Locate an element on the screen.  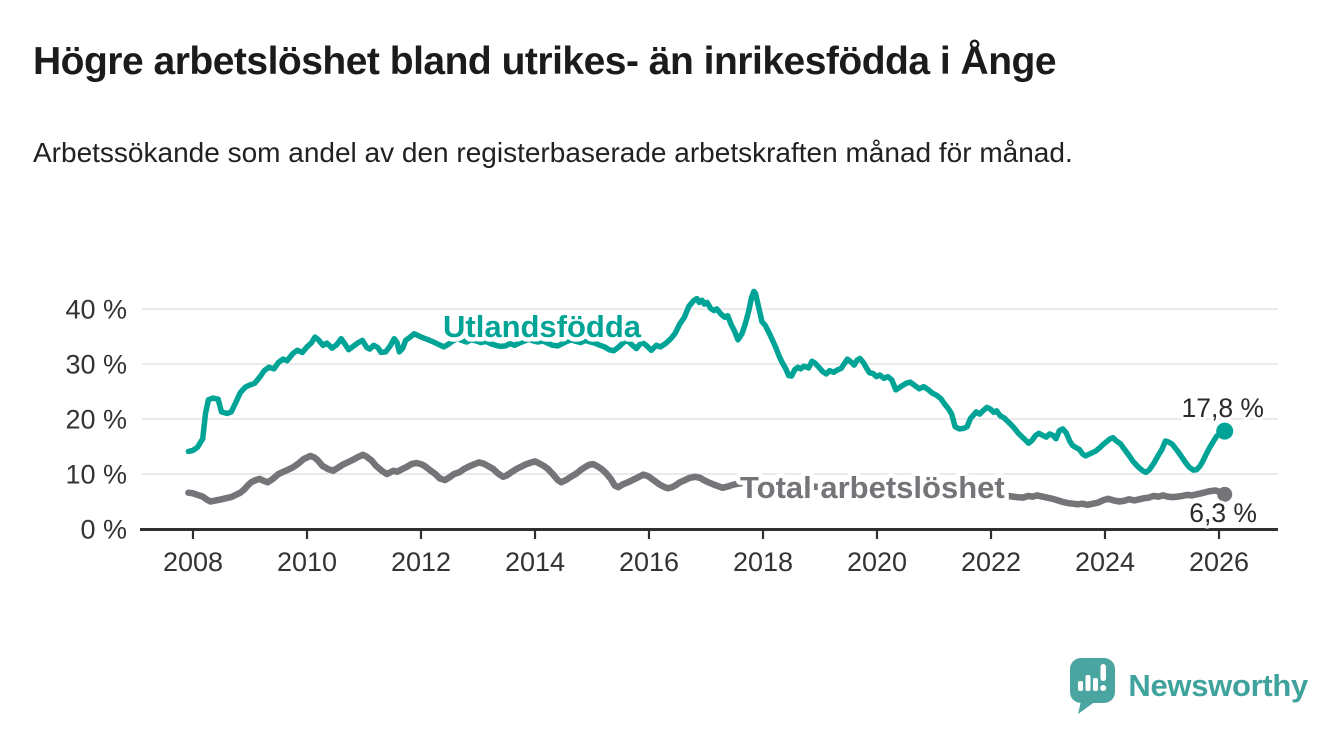
series-endpoints-group is located at coordinates (1225, 462).